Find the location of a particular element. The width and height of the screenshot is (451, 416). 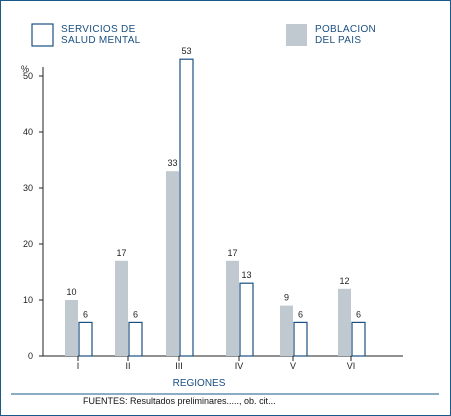

bar-poblacion-VI is located at coordinates (344, 322).